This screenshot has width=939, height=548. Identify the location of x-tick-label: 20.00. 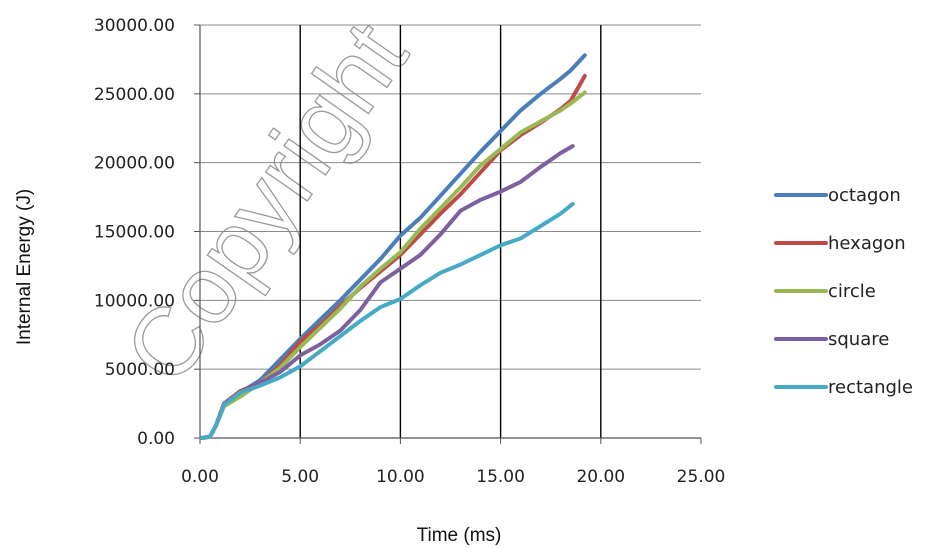
(600, 477).